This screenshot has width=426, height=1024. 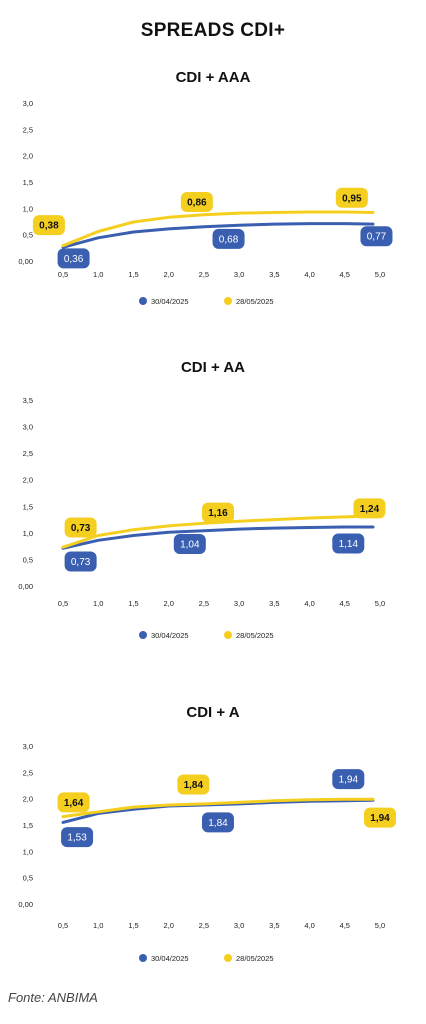 I want to click on page-title: SPREADS CDI+, so click(x=213, y=30).